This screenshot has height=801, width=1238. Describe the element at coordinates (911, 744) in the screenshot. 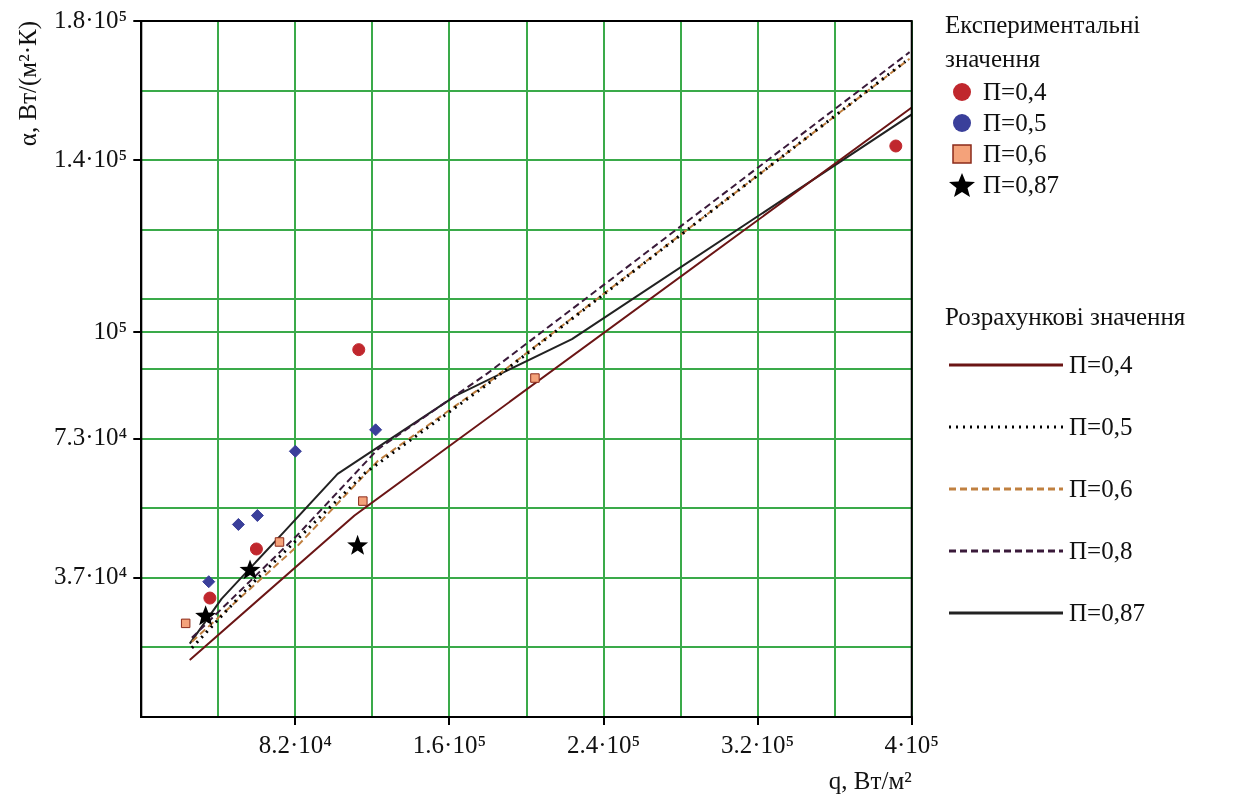

I see `x-tick-label: 4·10⁵` at that location.